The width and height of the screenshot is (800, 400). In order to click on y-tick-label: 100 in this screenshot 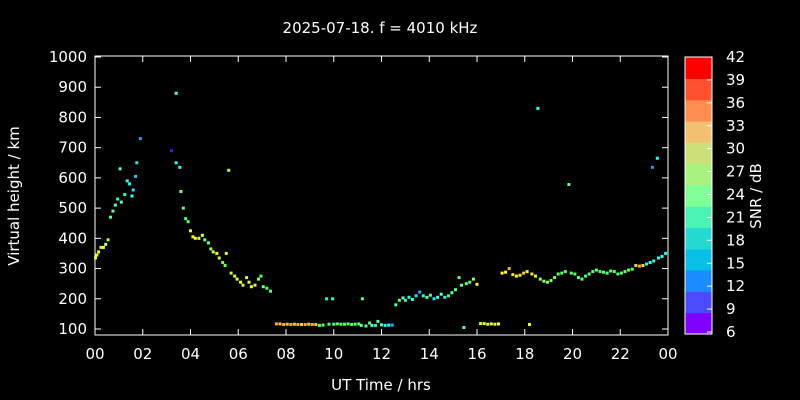, I will do `click(72, 329)`.